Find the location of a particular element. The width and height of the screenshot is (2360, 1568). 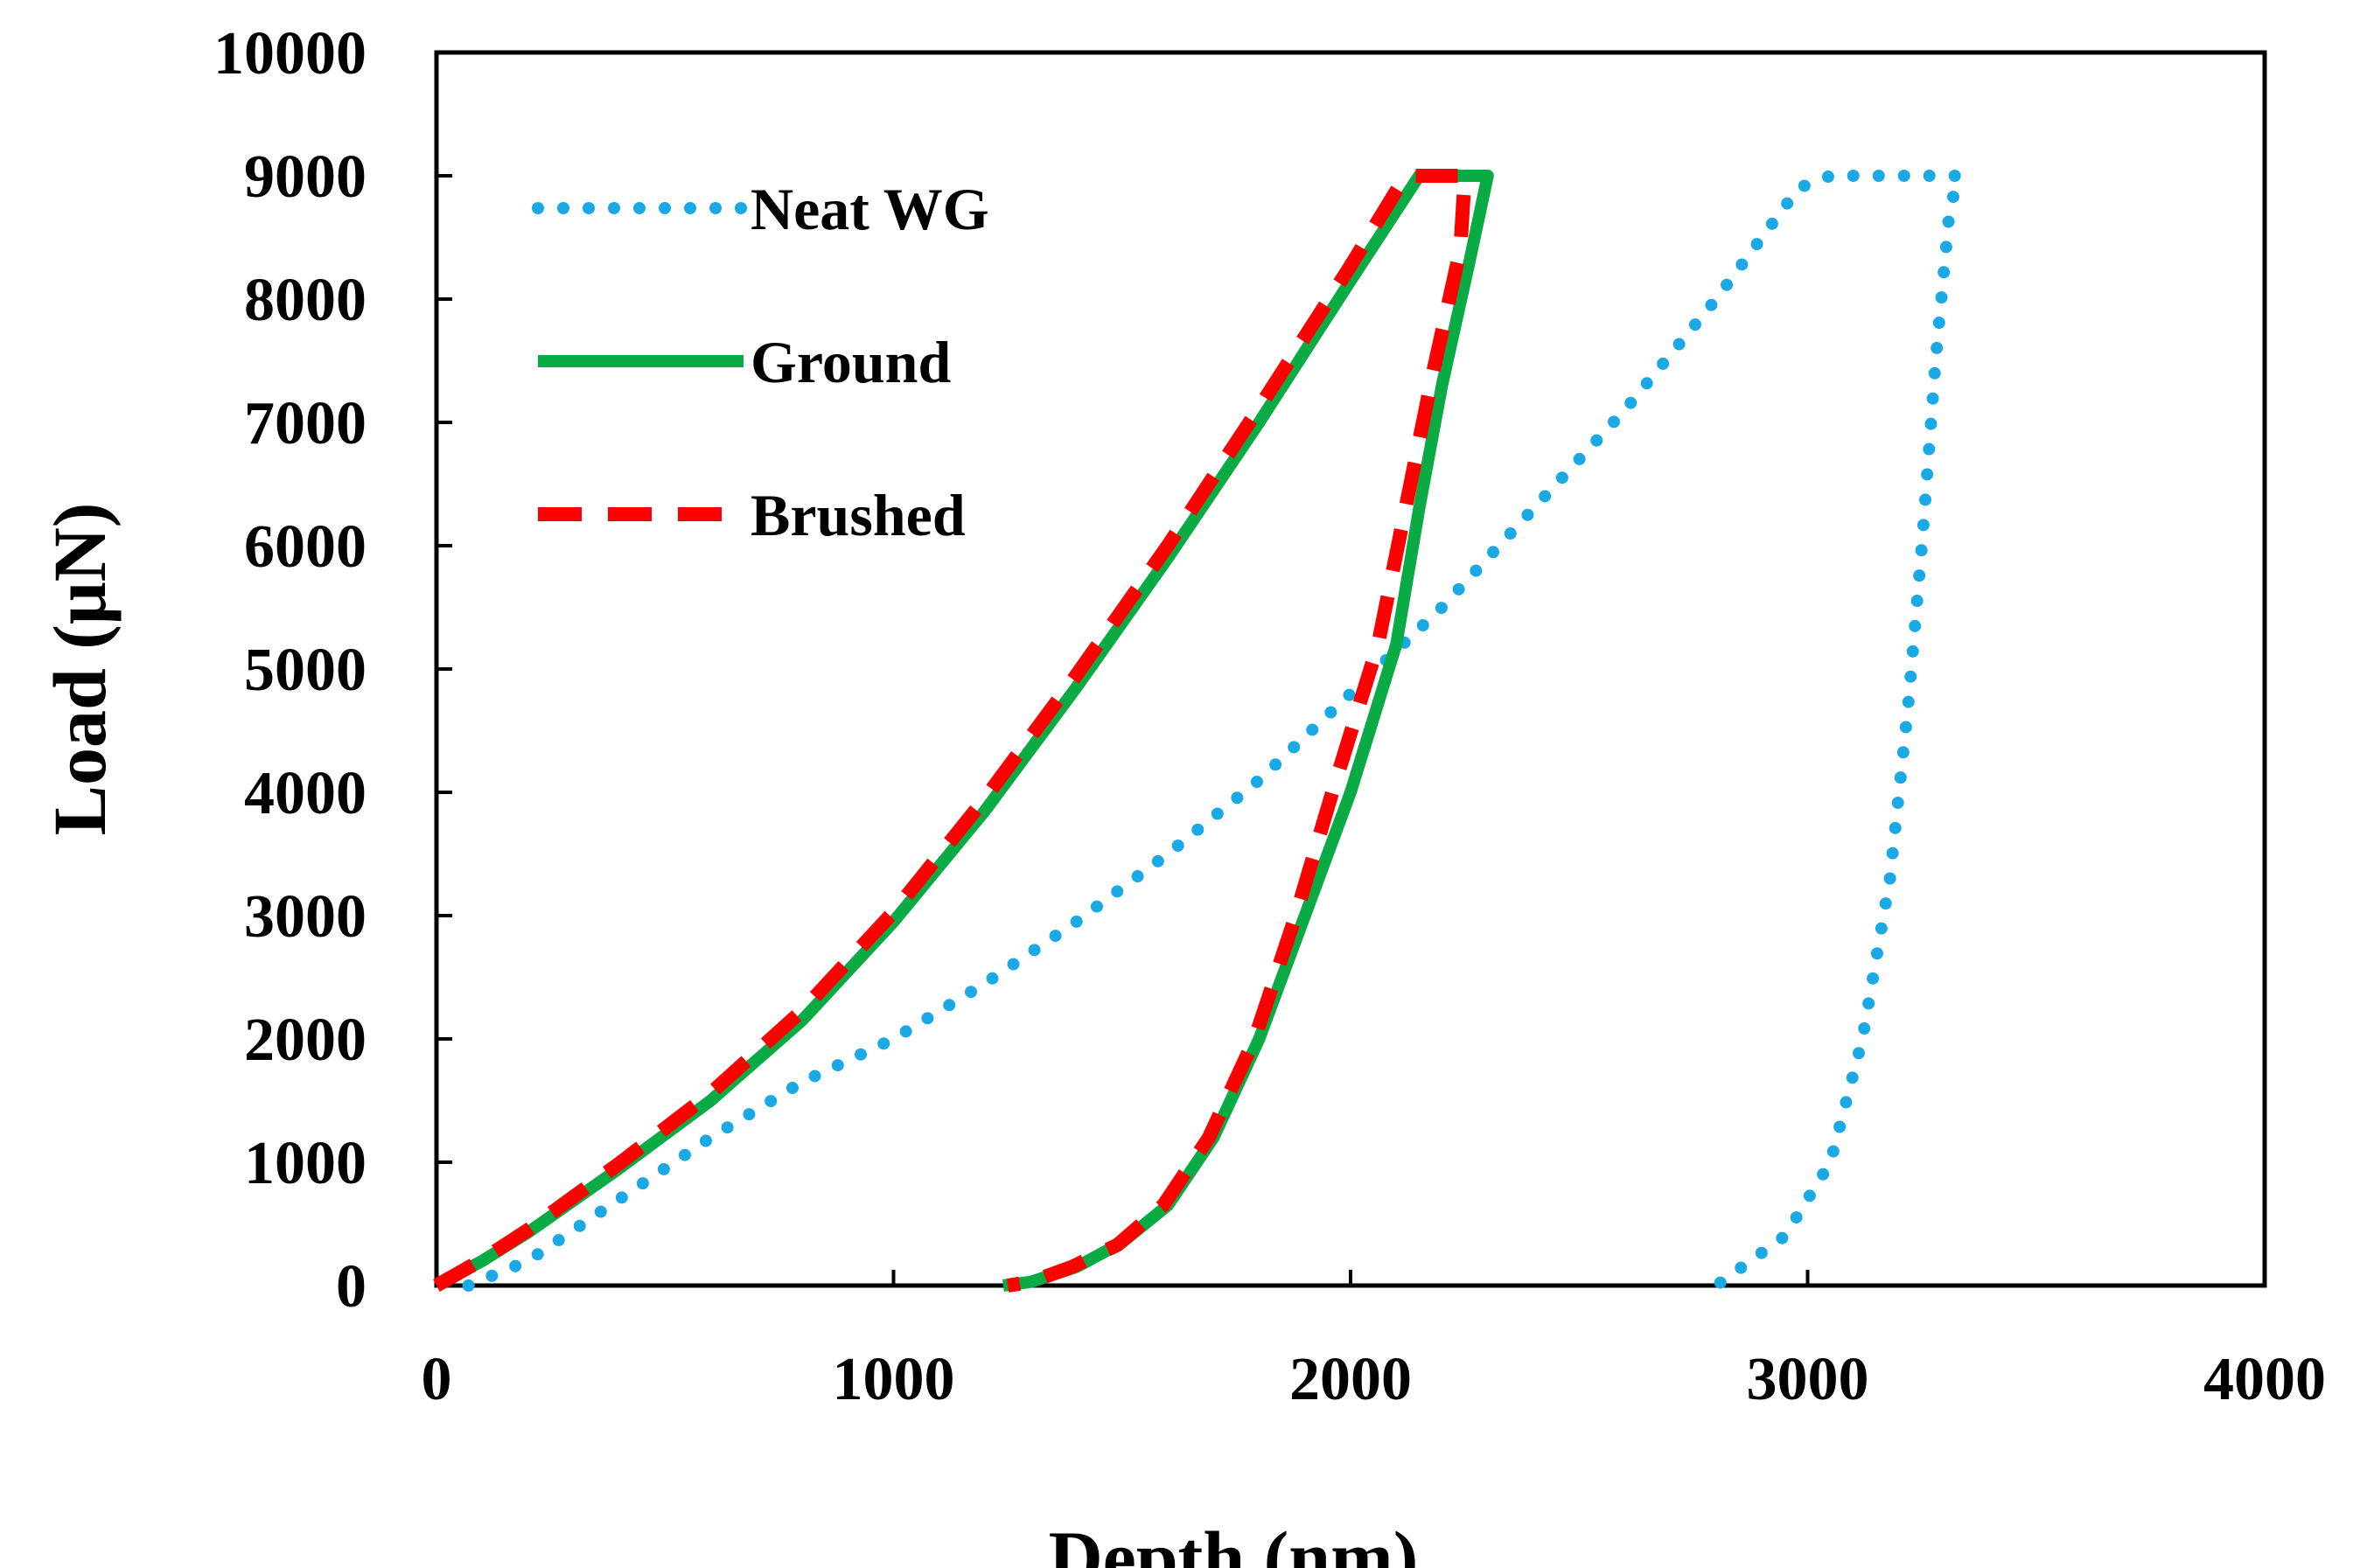

x-tick-label: 2000 is located at coordinates (1350, 1379).